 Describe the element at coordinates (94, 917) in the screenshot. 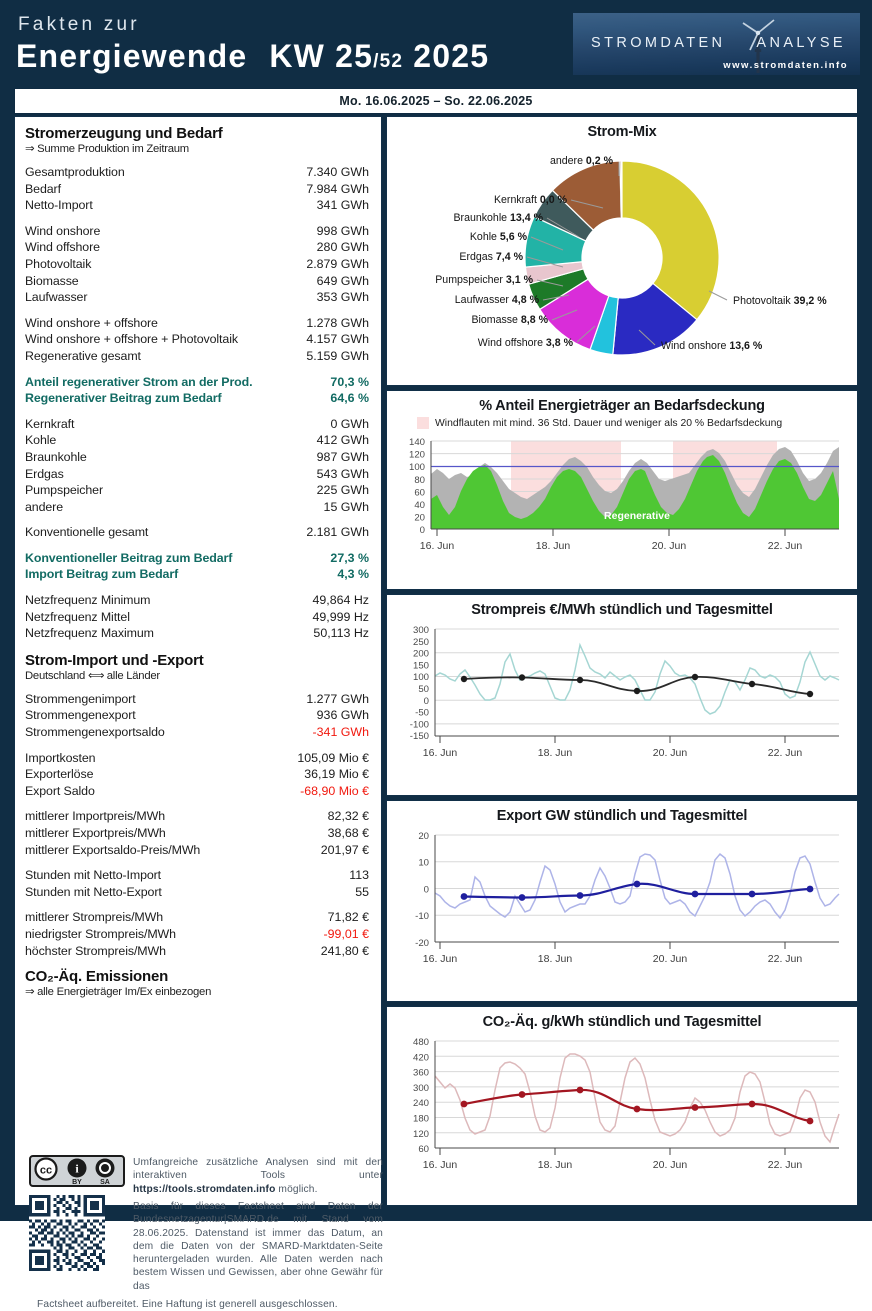

I see `row-label: mittlerer Strompreis/MWh` at that location.